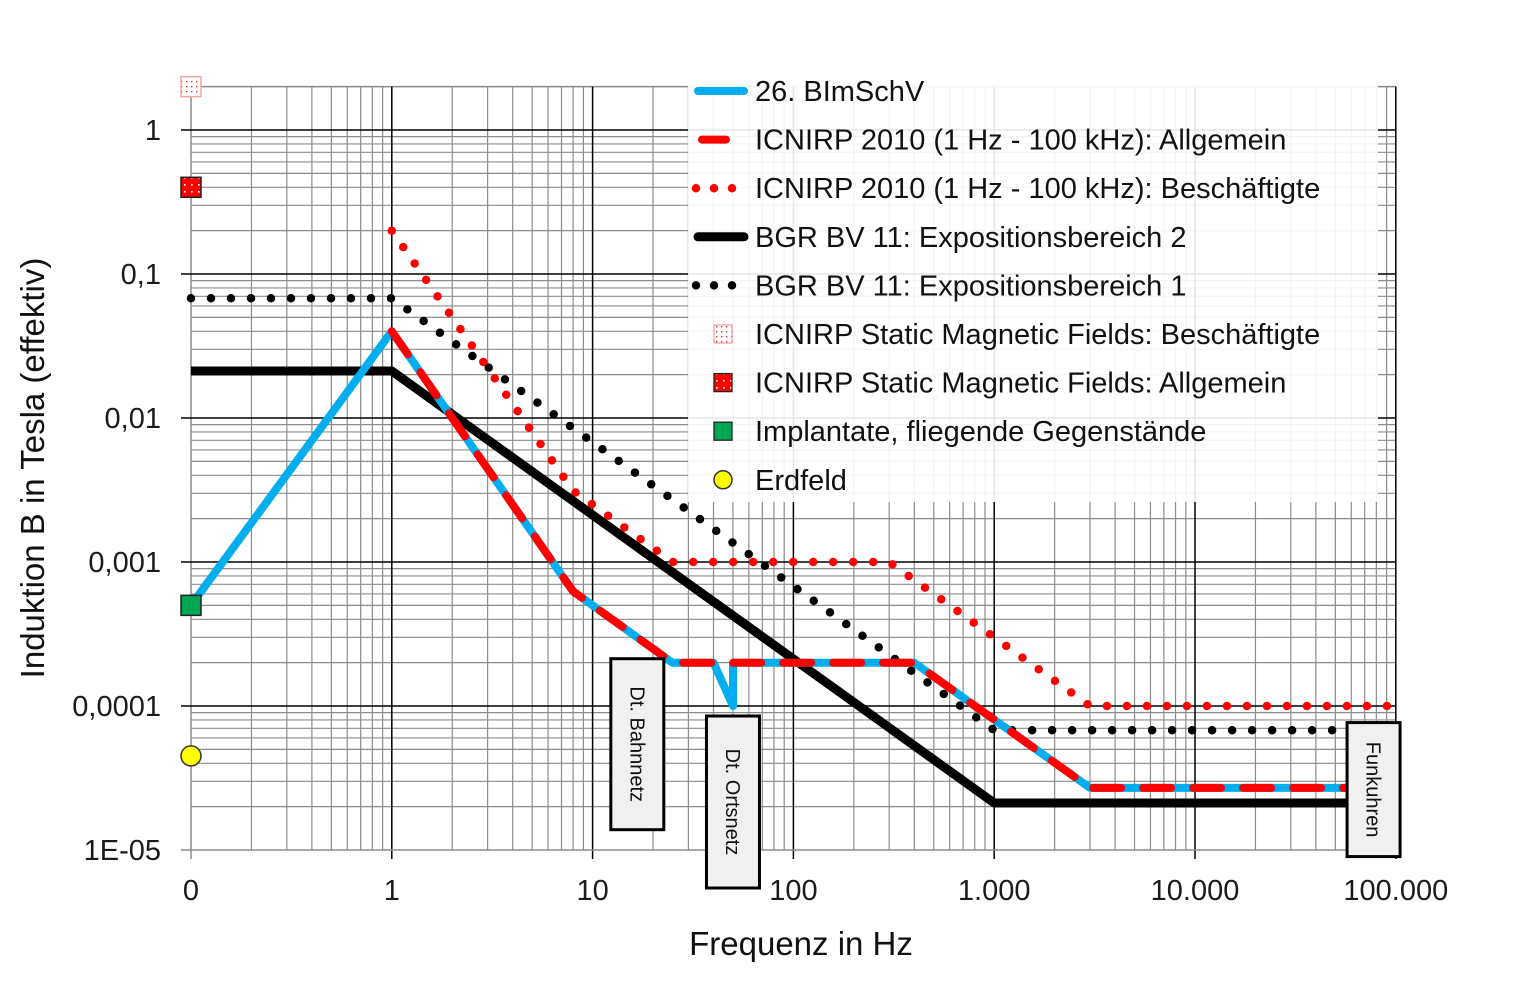  I want to click on legend-label: BGR BV 11: Expositionsbereich 2, so click(970, 238).